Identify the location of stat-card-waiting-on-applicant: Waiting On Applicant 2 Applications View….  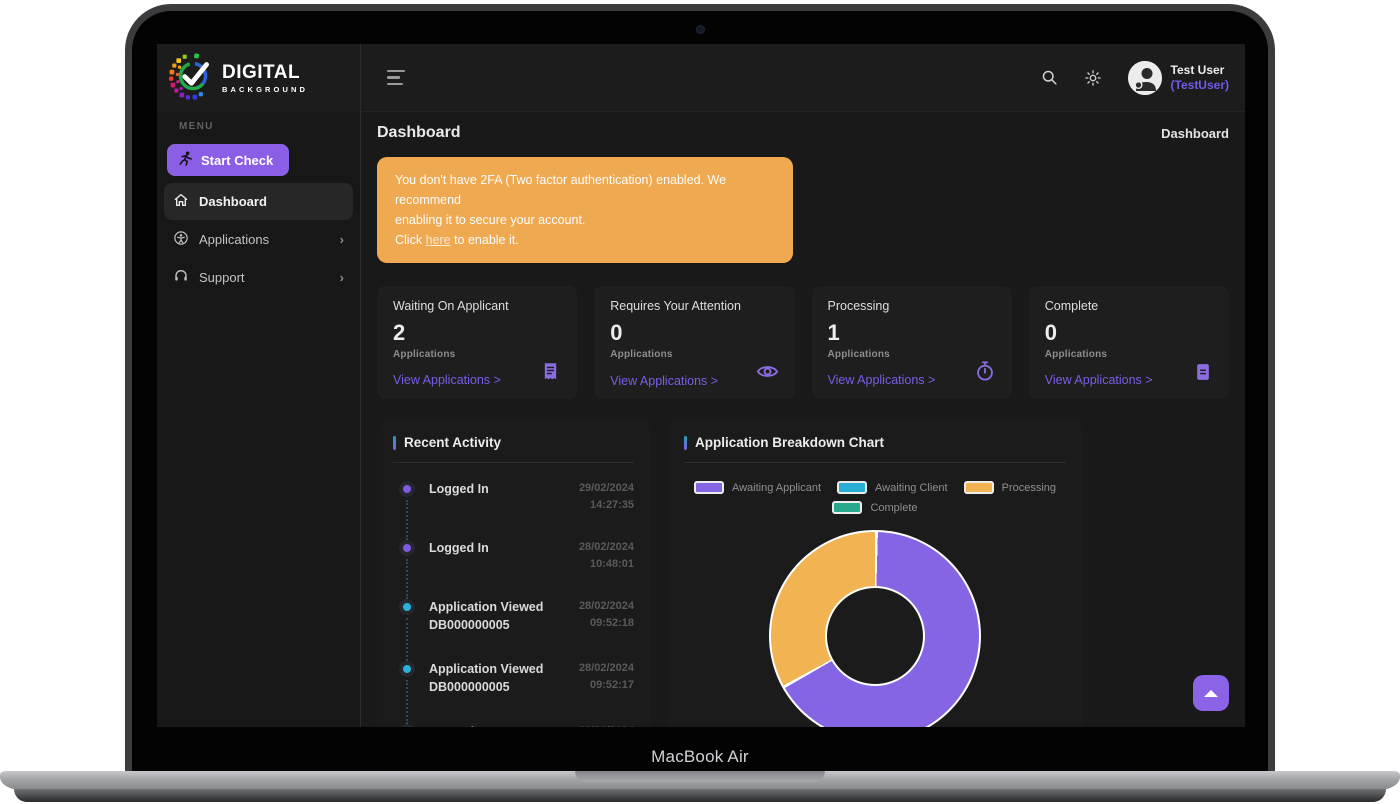
(477, 342).